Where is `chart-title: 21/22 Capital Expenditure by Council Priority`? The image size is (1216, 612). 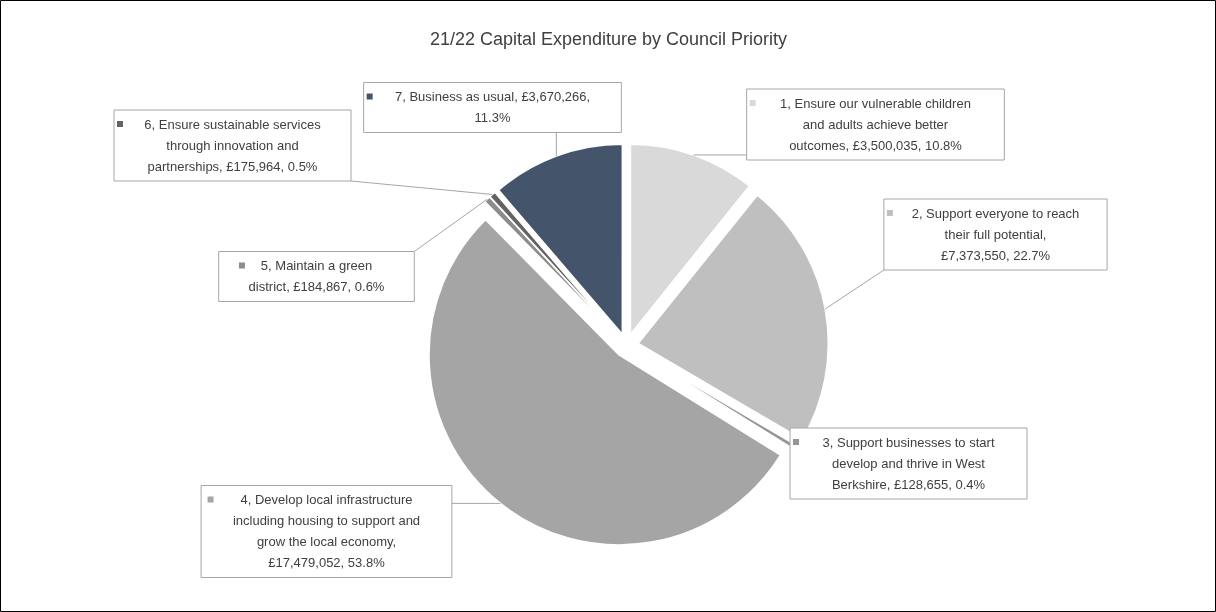 chart-title: 21/22 Capital Expenditure by Council Priority is located at coordinates (608, 38).